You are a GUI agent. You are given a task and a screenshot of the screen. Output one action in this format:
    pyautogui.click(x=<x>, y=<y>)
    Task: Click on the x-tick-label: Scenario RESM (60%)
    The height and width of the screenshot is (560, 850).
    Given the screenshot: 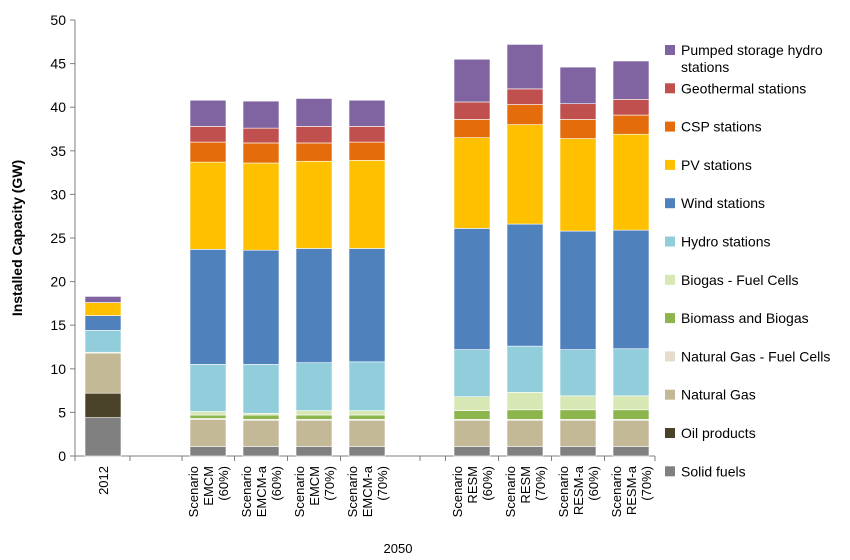 What is the action you would take?
    pyautogui.click(x=472, y=491)
    